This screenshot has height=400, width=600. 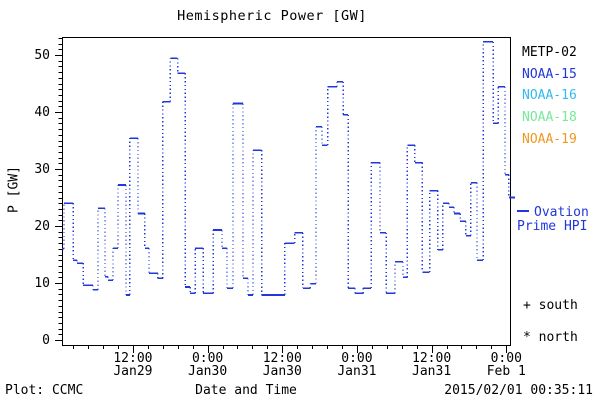 I want to click on legend-item-noaa-15: NOAA-15, so click(x=549, y=74).